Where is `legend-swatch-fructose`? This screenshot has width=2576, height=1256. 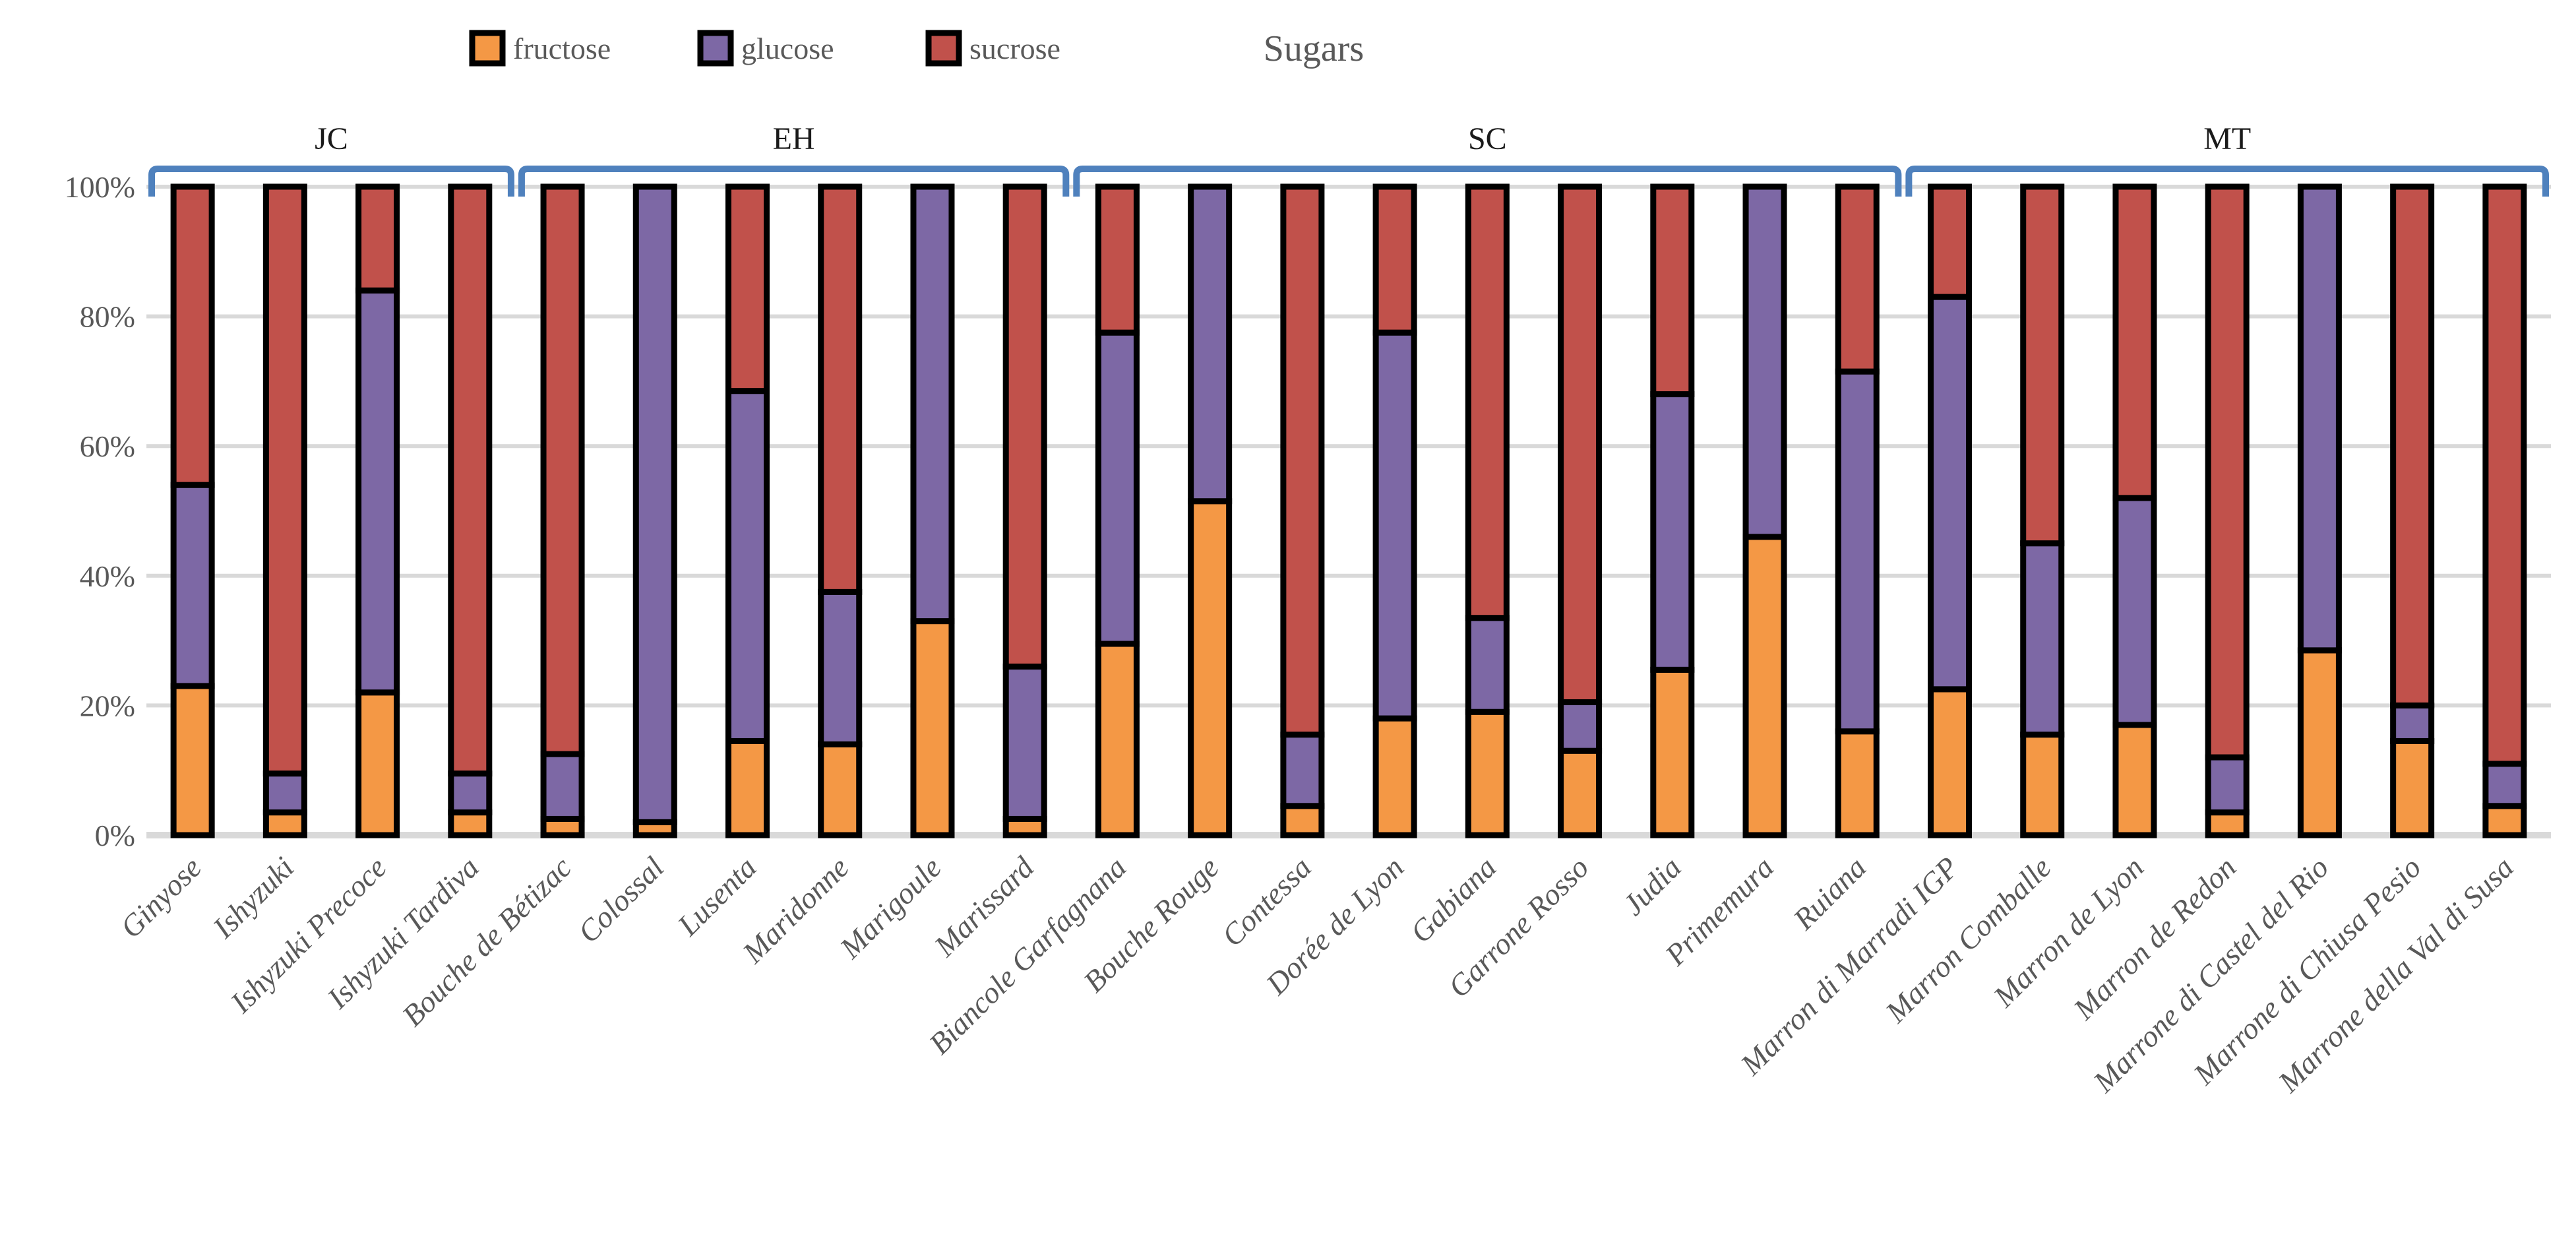
legend-swatch-fructose is located at coordinates (487, 48).